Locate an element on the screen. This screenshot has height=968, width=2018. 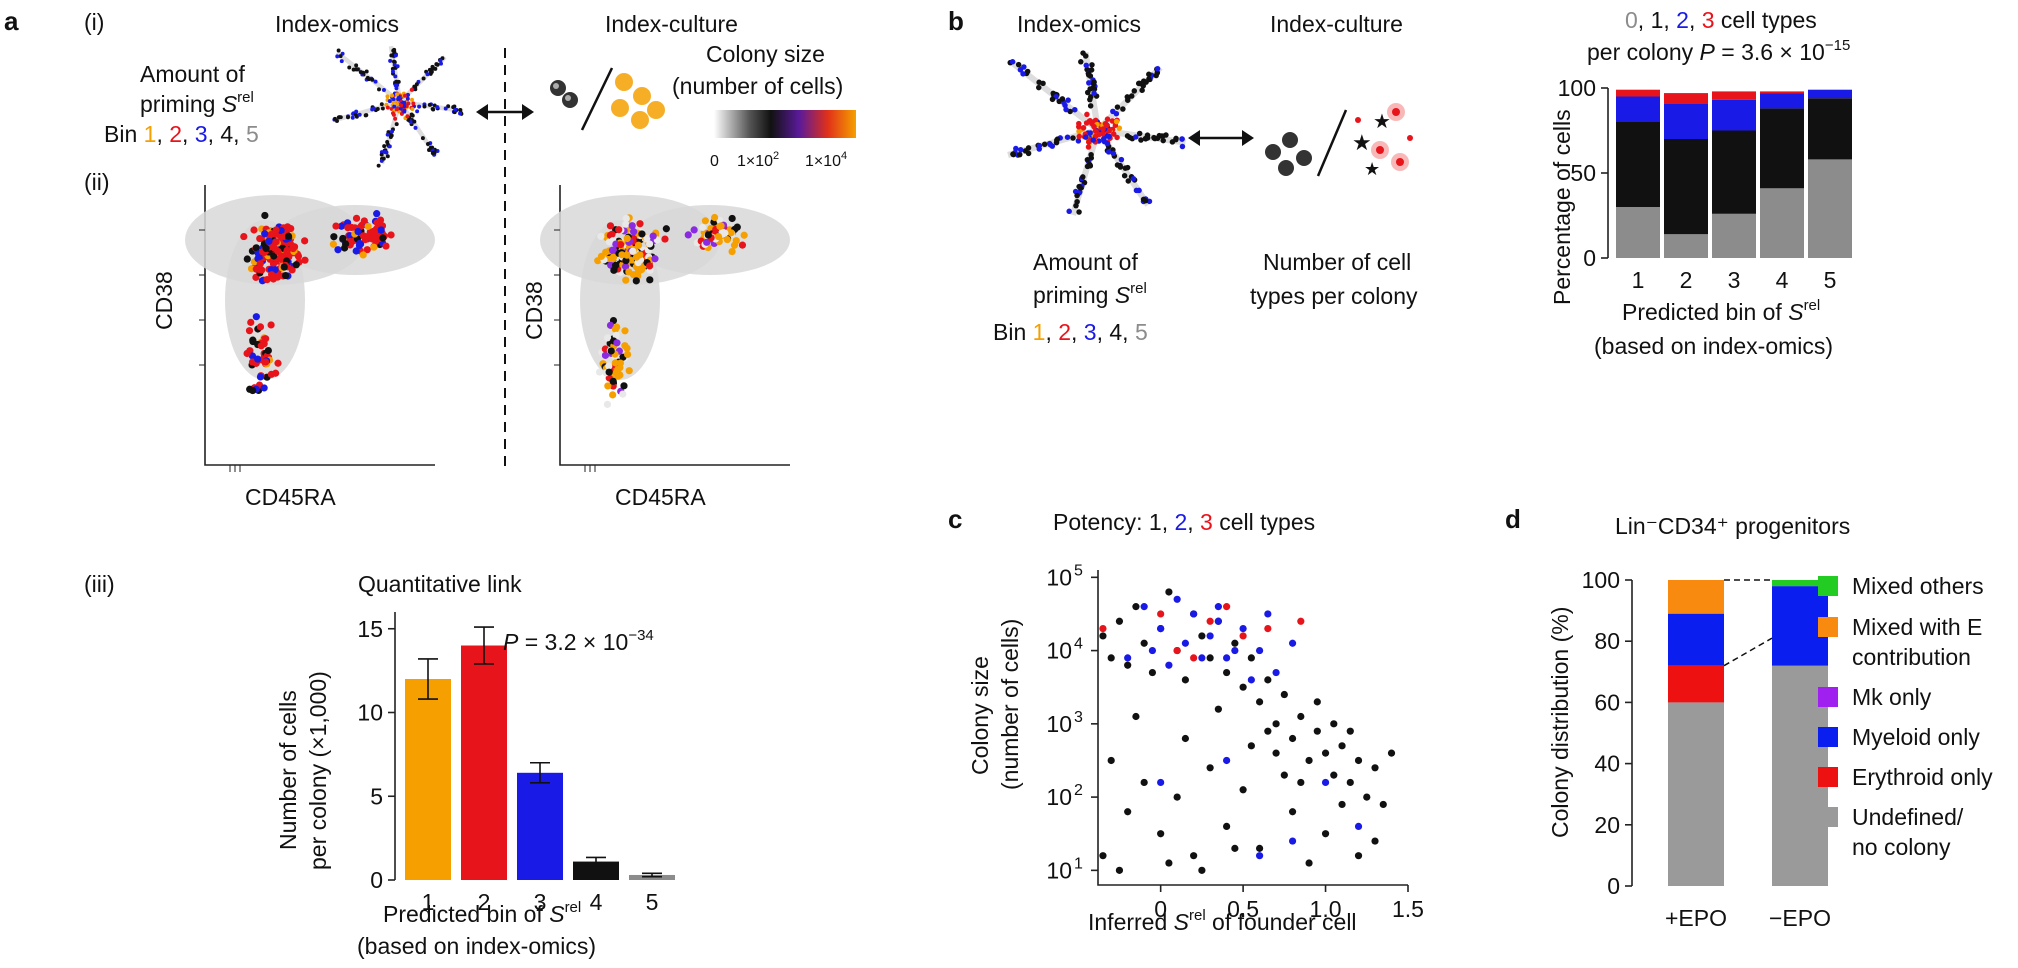
c-x-tick-label: 0.5 is located at coordinates (1243, 909).